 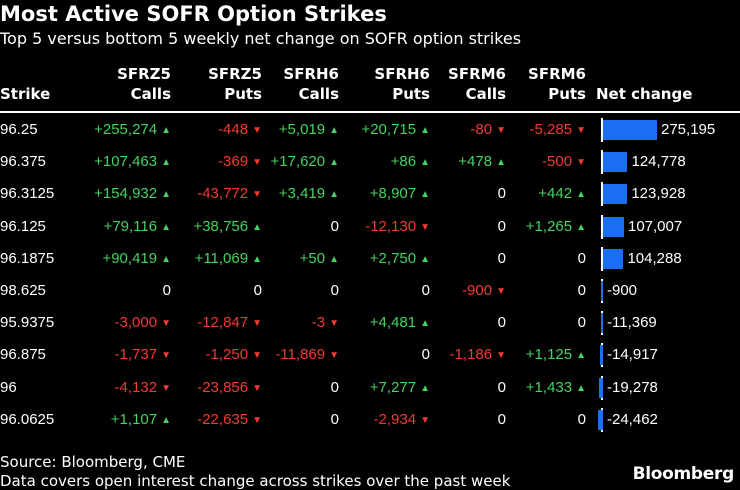 I want to click on net-change-label: -19,278, so click(x=632, y=387).